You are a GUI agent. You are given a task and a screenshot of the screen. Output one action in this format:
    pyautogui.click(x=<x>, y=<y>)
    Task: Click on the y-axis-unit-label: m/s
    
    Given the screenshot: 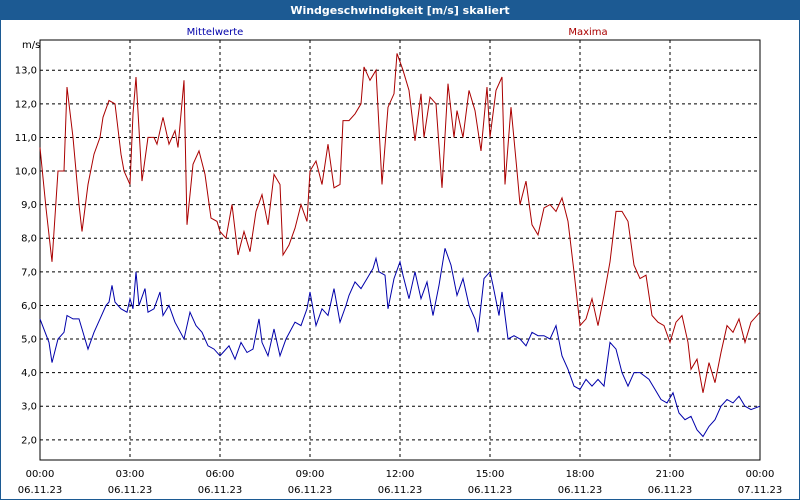 What is the action you would take?
    pyautogui.click(x=31, y=45)
    